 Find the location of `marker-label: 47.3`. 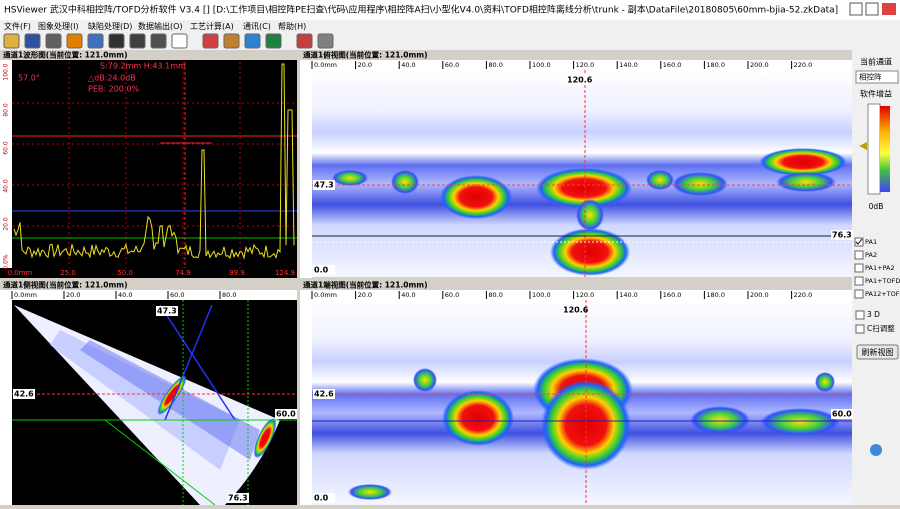

marker-label: 47.3 is located at coordinates (324, 185).